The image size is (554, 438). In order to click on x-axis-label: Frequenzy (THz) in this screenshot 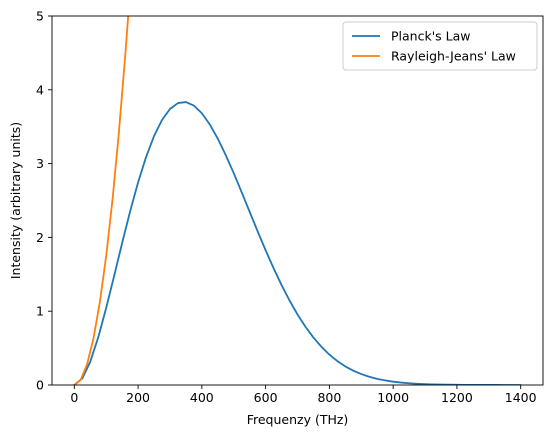, I will do `click(298, 419)`.